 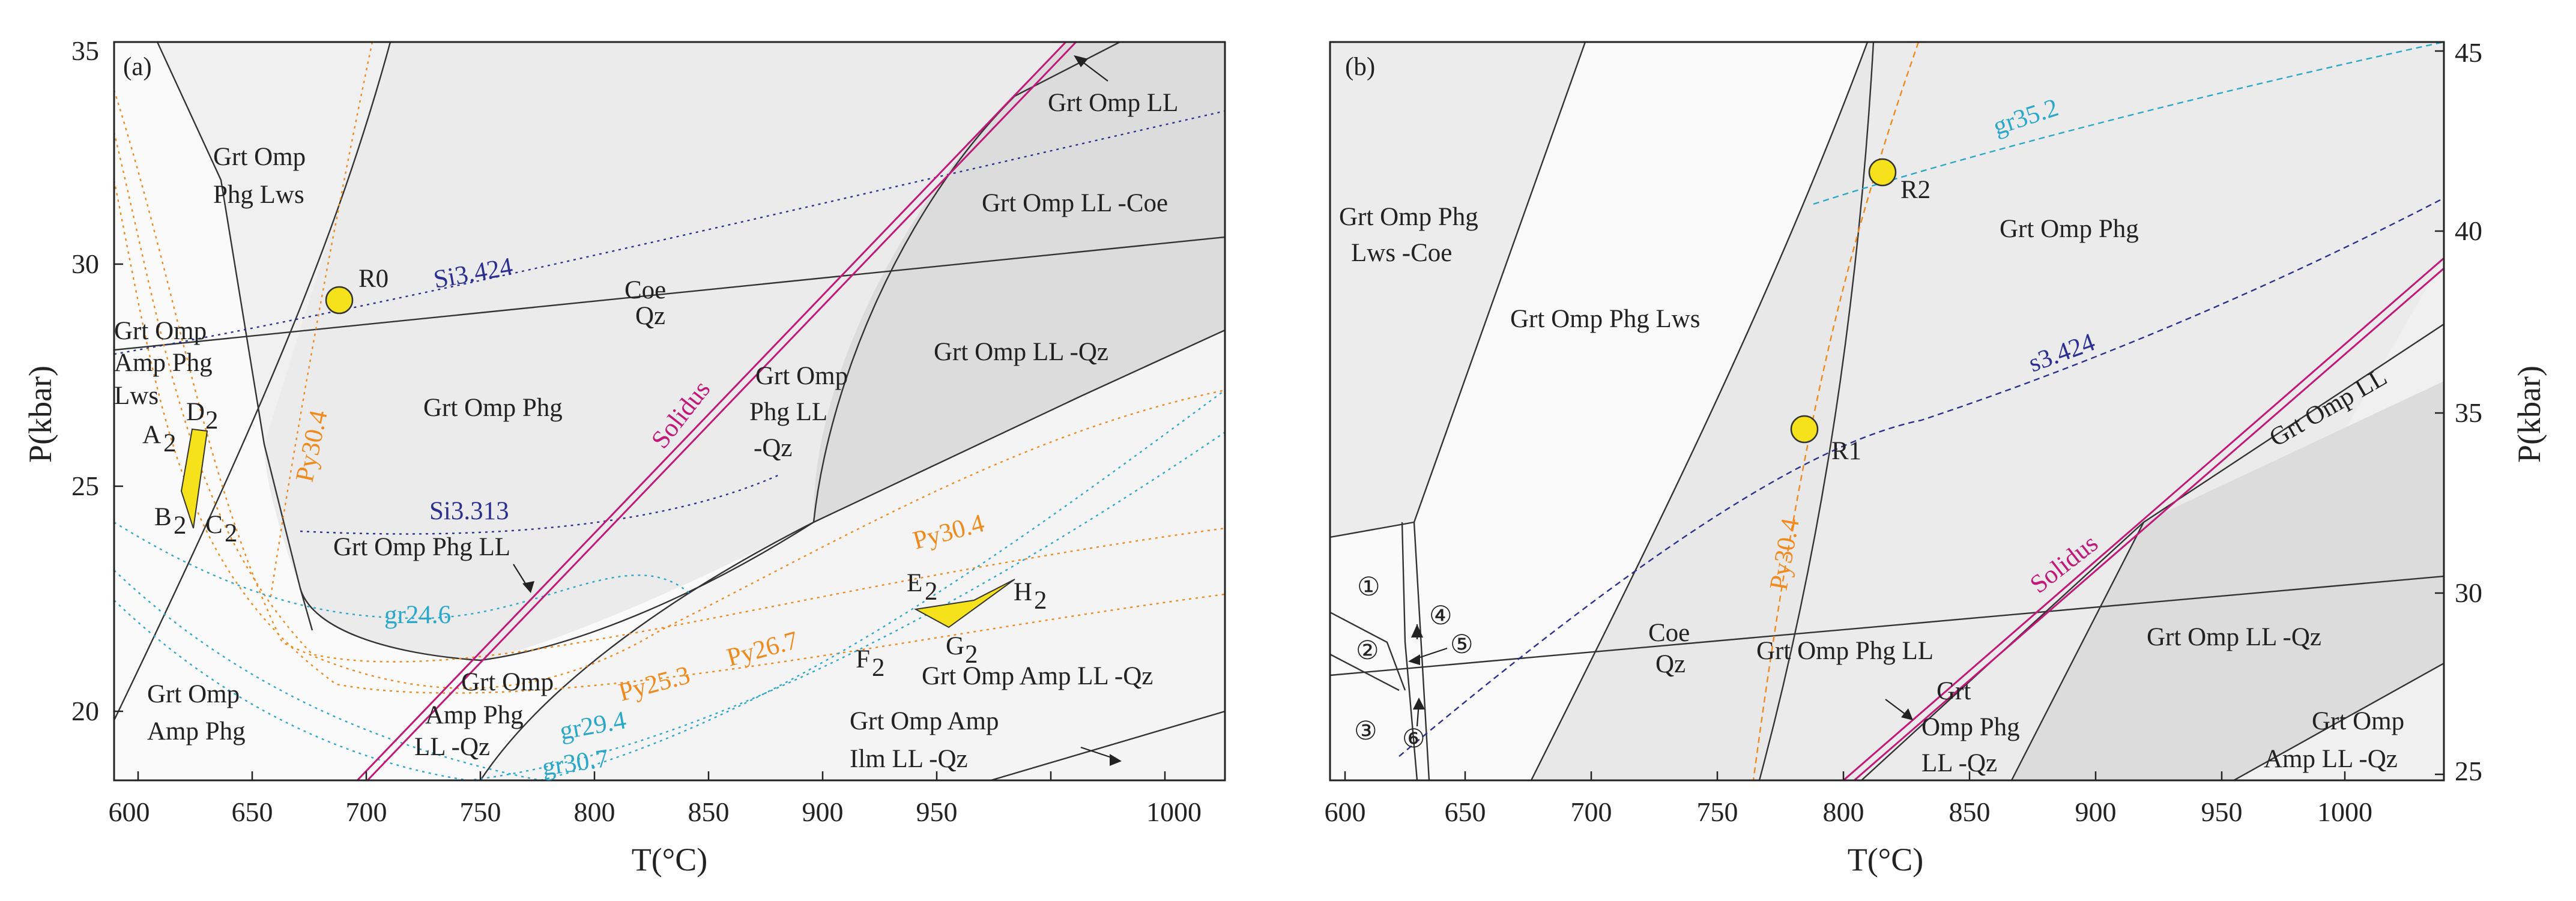 What do you see at coordinates (1670, 664) in the screenshot?
I see `b-field-qz: Qz` at bounding box center [1670, 664].